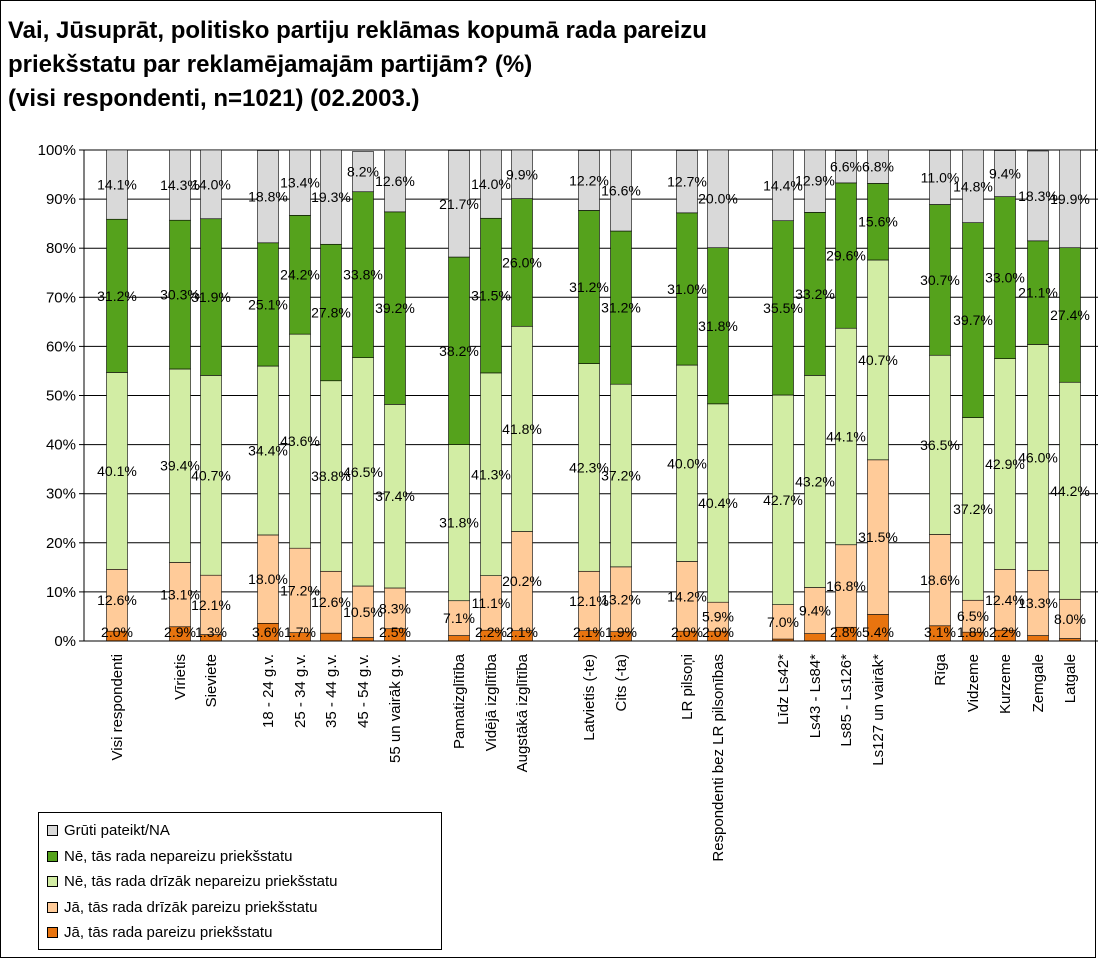  Describe the element at coordinates (117, 831) in the screenshot. I see `legend-label: Grūti pateikt/NA` at that location.